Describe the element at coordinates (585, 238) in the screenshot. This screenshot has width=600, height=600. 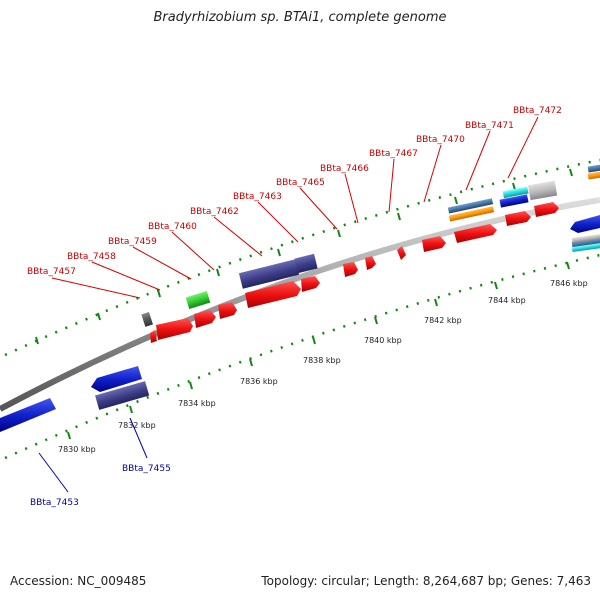
I see `gene-rev-edge-grey` at that location.